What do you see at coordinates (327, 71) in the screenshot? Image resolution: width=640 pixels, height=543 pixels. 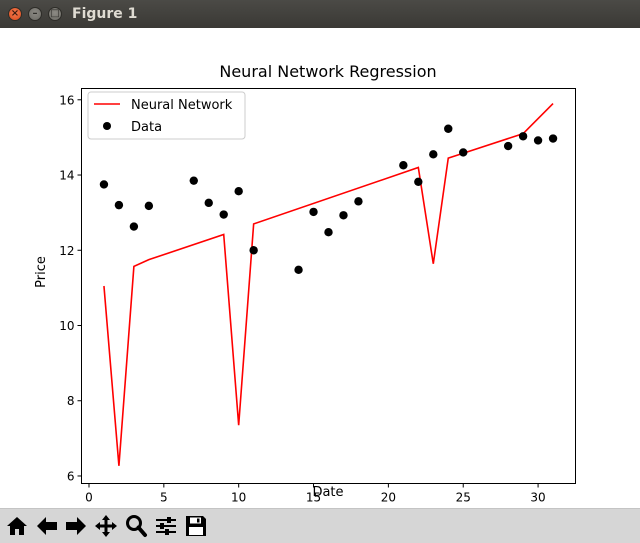 I see `chart-title: Neural Network Regression` at bounding box center [327, 71].